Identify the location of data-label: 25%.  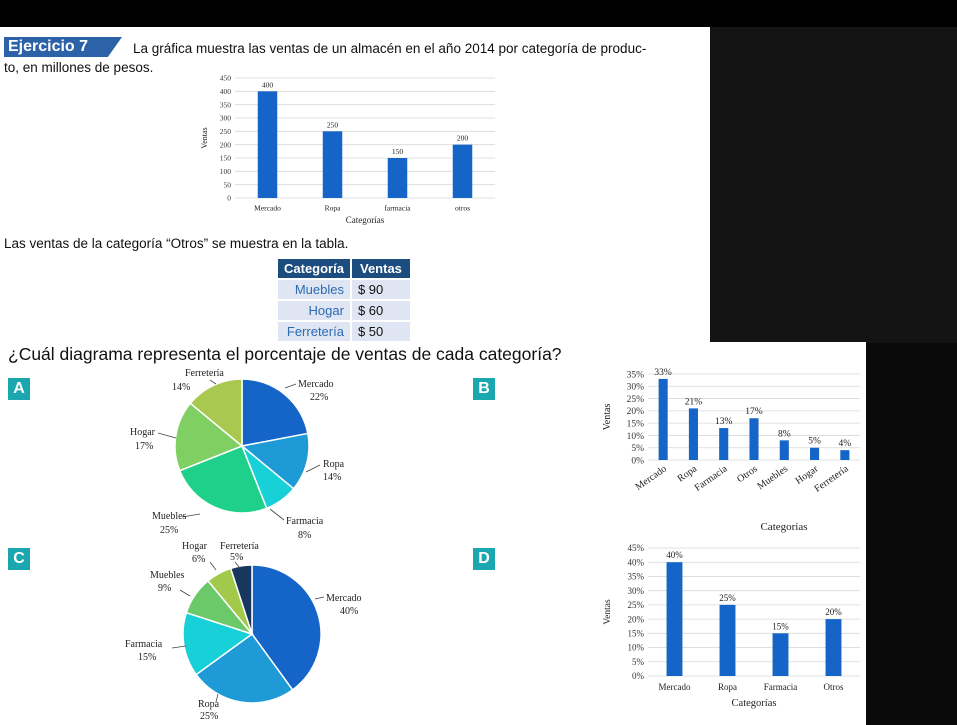
(727, 598).